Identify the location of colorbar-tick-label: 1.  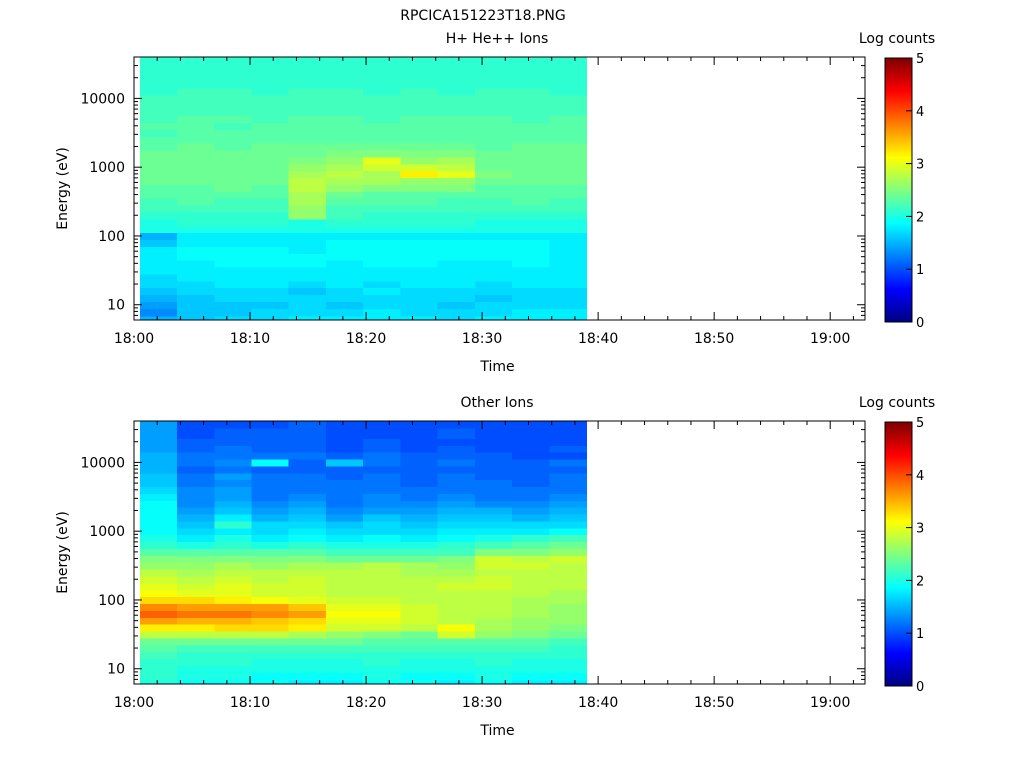
(920, 270).